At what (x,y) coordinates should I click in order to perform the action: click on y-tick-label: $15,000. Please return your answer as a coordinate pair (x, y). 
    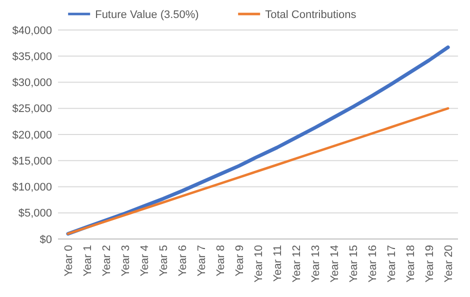
    Looking at the image, I should click on (32, 161).